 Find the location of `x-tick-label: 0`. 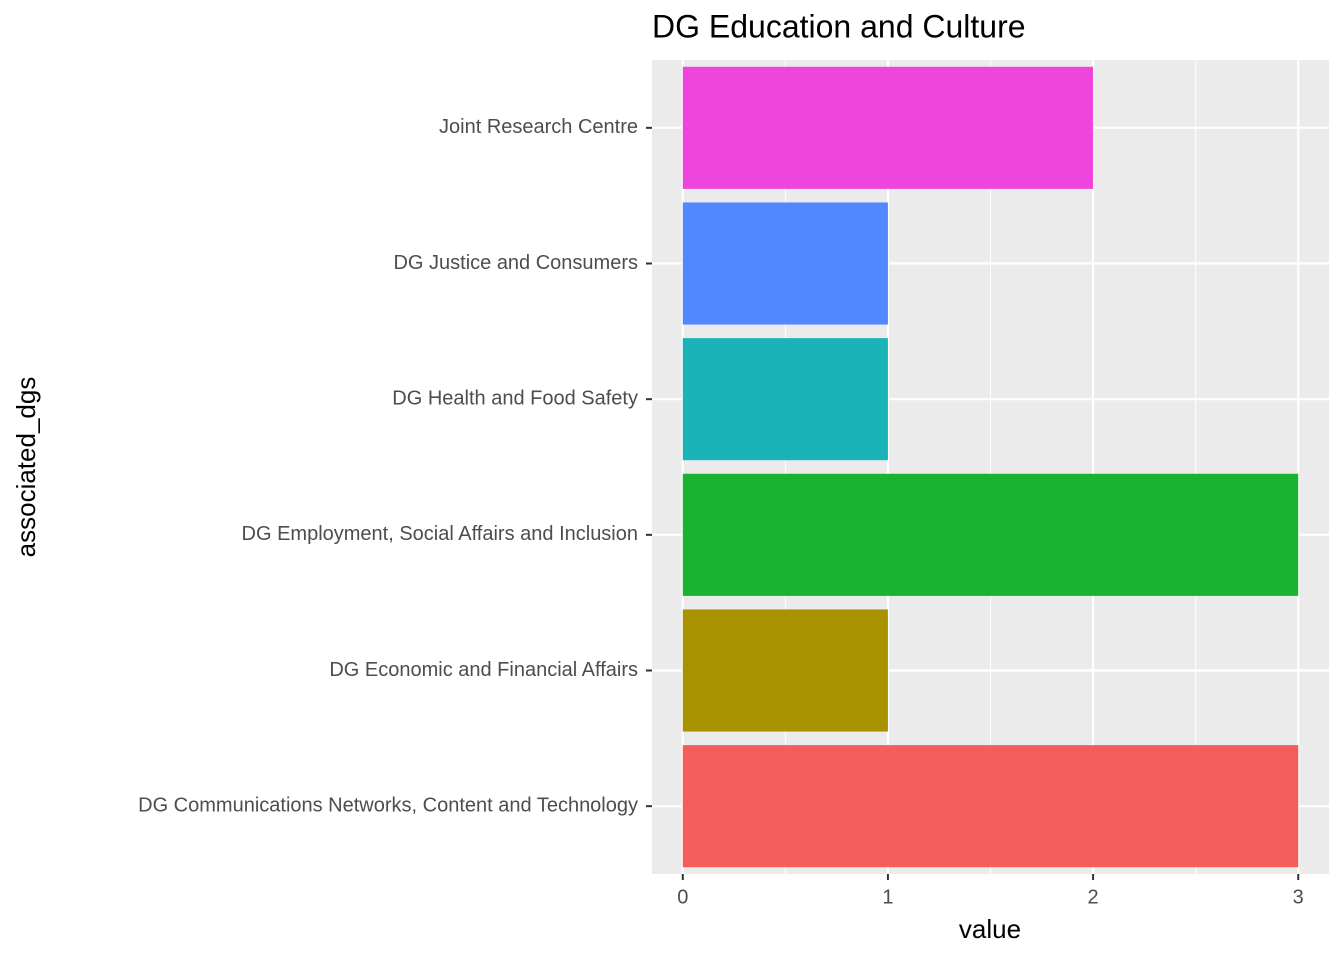

x-tick-label: 0 is located at coordinates (682, 897).